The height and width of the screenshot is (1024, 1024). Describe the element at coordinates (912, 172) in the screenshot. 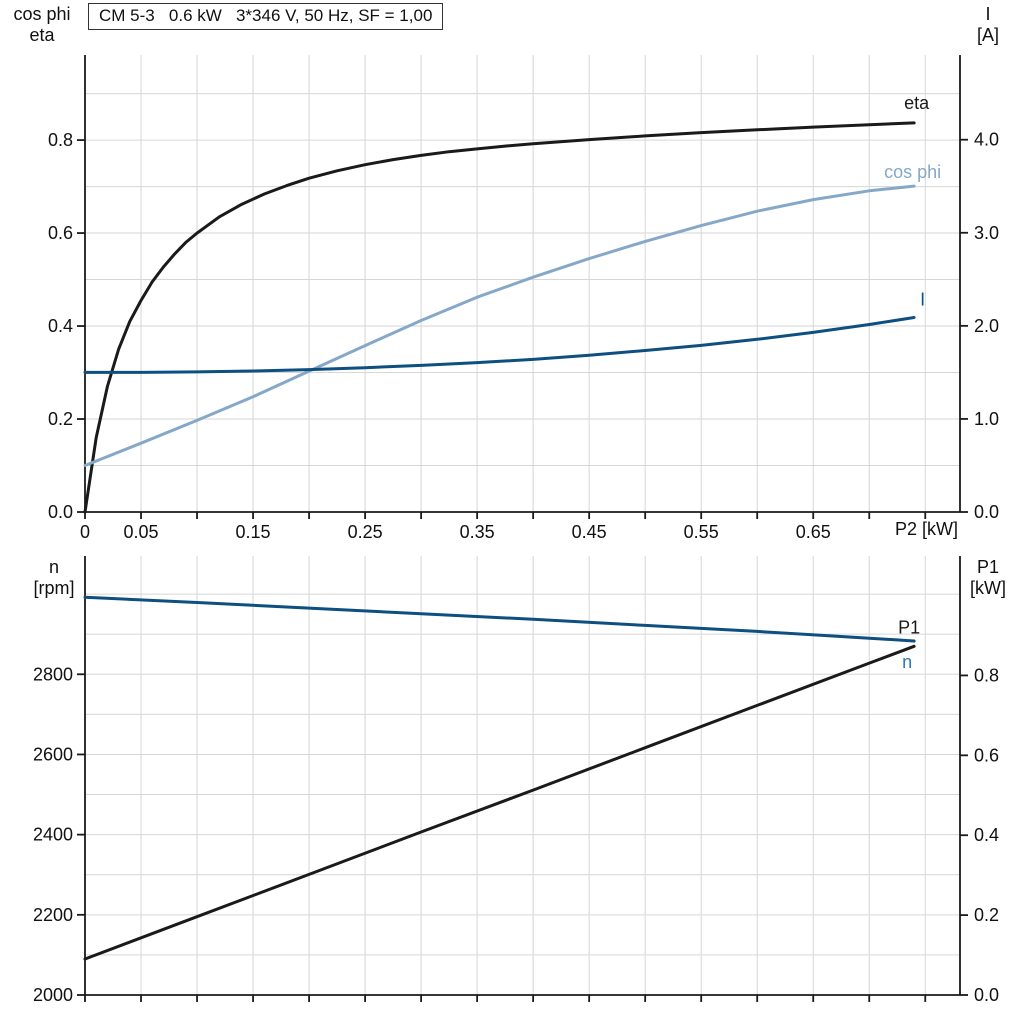

I see `series-label-cos-phi: cos phi` at that location.